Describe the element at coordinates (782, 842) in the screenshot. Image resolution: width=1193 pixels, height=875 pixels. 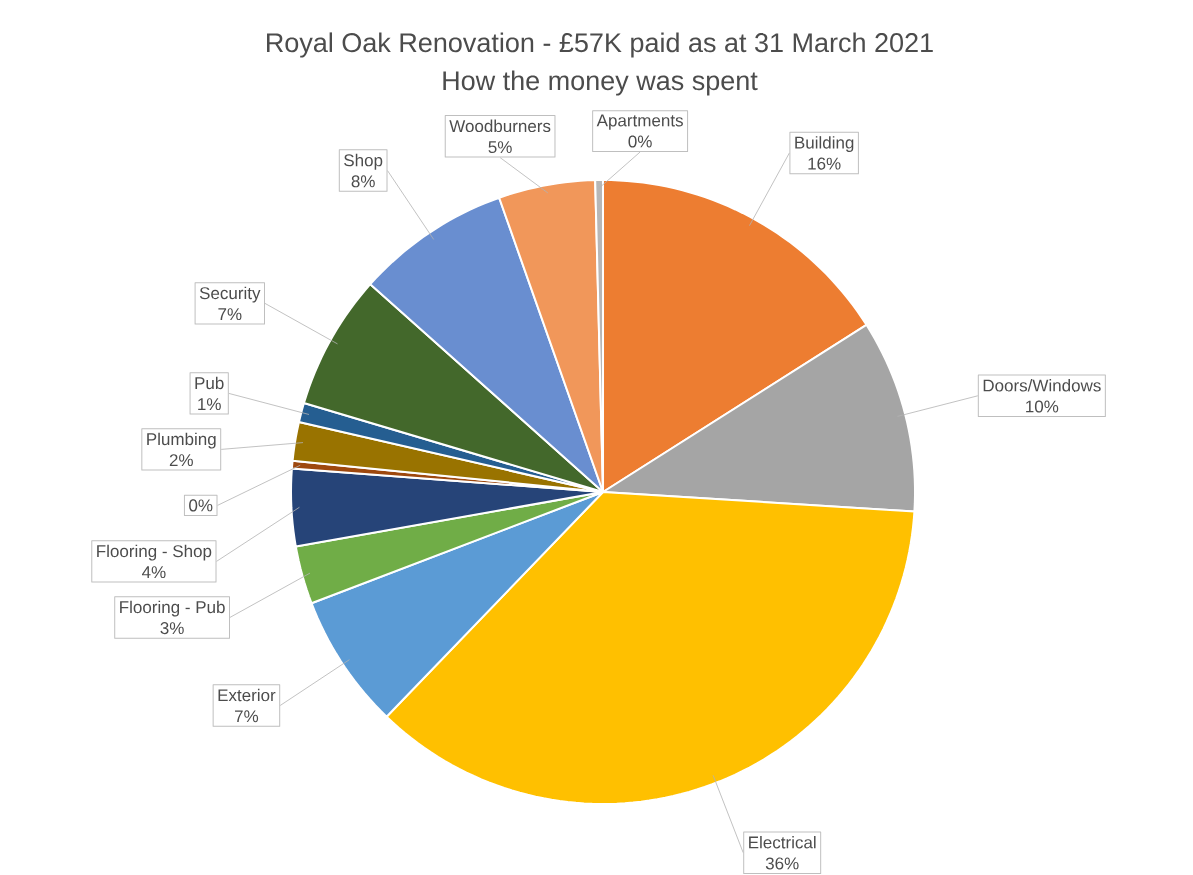
I see `slice-label: Electrical` at that location.